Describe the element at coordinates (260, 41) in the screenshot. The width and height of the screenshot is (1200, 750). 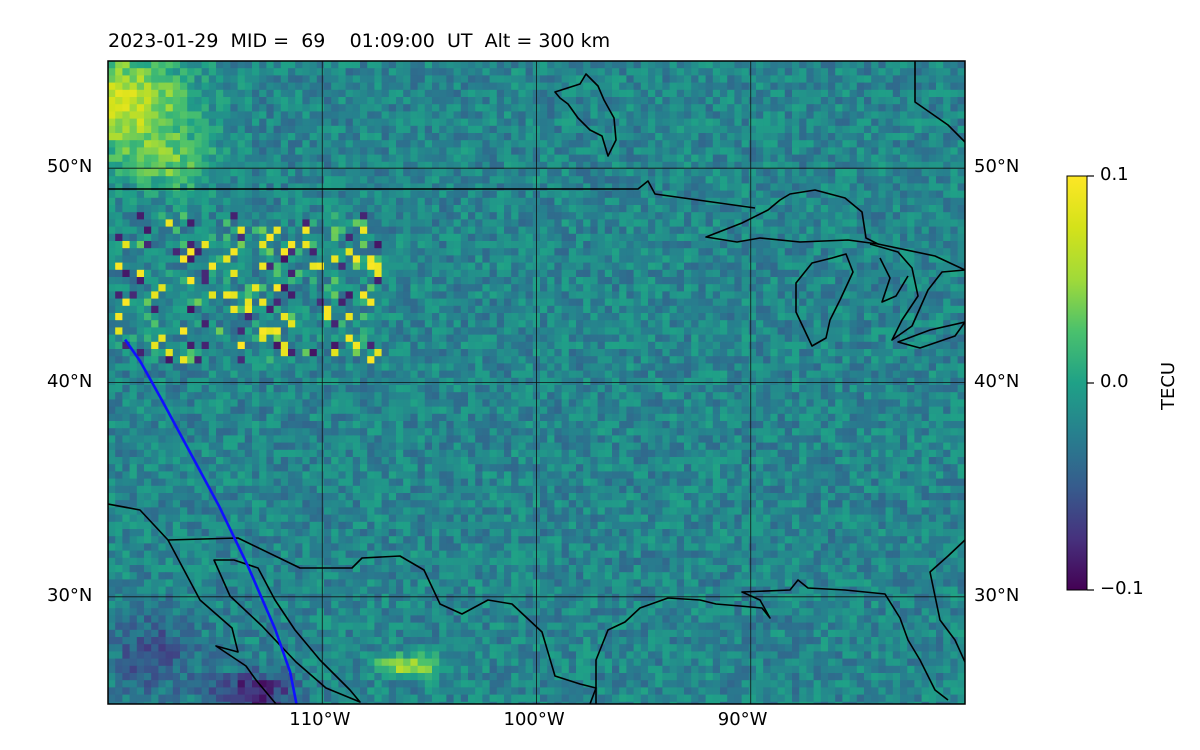
I see `title-mid-label: MID =` at that location.